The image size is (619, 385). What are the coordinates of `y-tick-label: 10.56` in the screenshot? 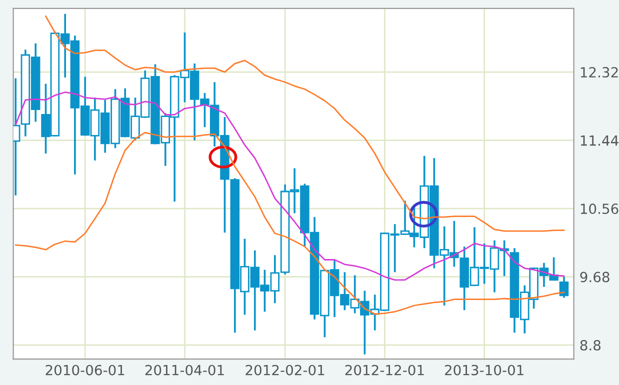 It's located at (599, 209).